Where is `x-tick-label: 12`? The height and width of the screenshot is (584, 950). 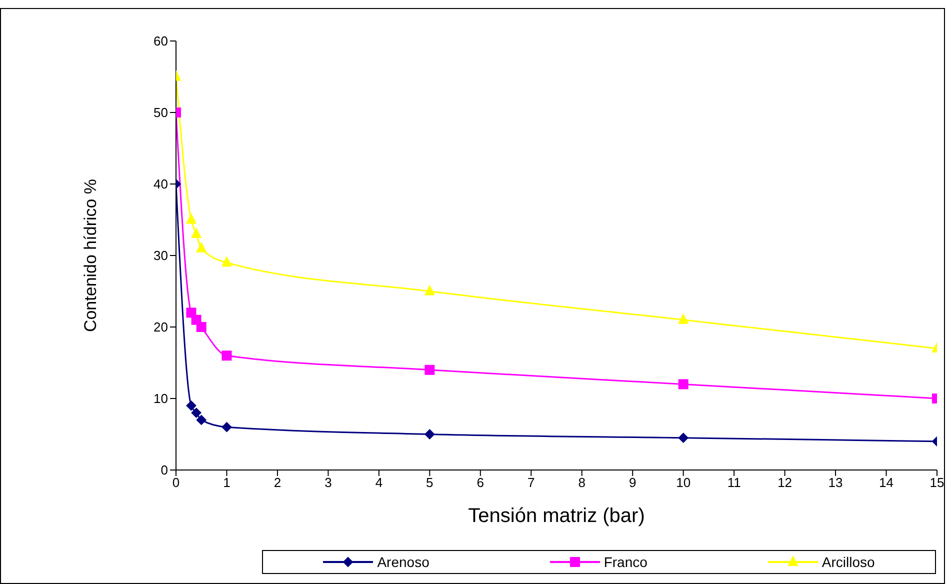
x-tick-label: 12 is located at coordinates (785, 482).